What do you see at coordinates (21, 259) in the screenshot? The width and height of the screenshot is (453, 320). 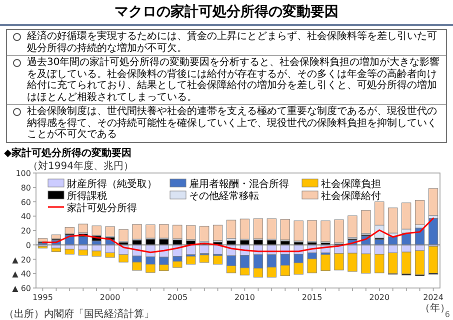 I see `y-tick-label: ▲ 20` at bounding box center [21, 259].